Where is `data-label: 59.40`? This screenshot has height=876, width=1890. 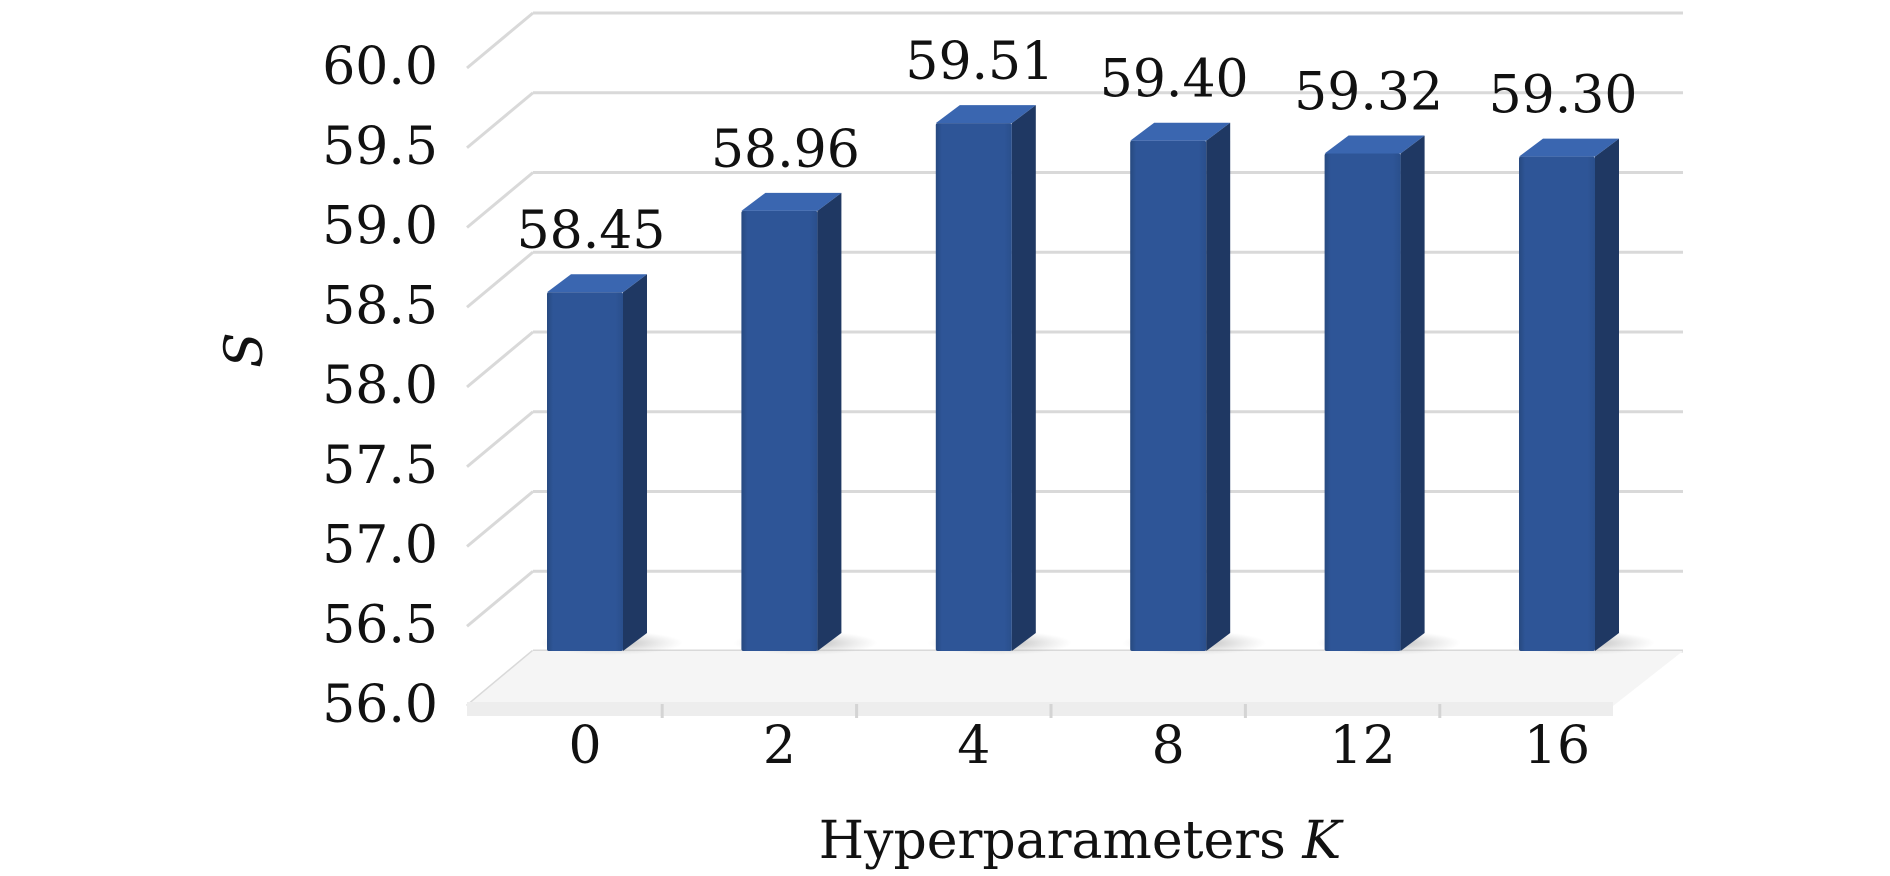
data-label: 59.40 is located at coordinates (1174, 80).